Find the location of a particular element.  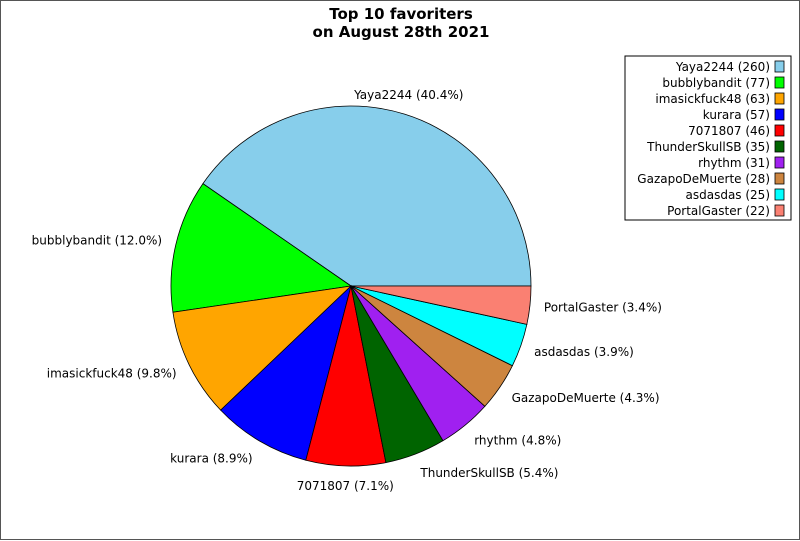

legend-entry-asdasdas: asdasdas (25) is located at coordinates (728, 195).